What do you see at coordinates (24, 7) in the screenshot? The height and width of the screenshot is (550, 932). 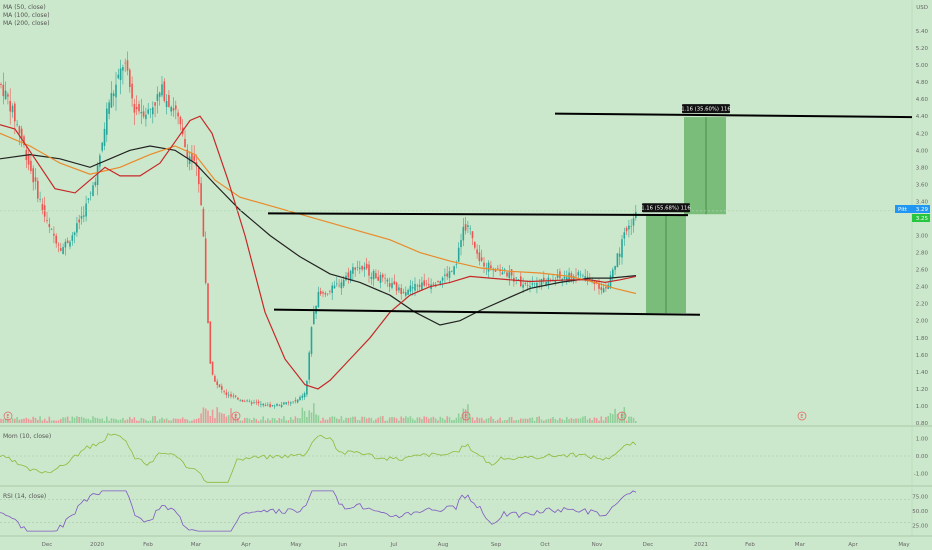 I see `legend-ma50: MA (50, close)` at bounding box center [24, 7].